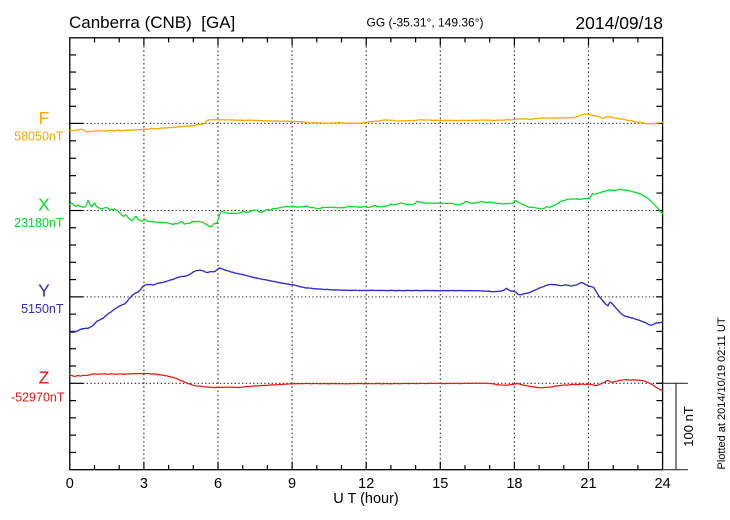 Image resolution: width=730 pixels, height=520 pixels. Describe the element at coordinates (366, 499) in the screenshot. I see `svg-text: U T (hour)` at that location.